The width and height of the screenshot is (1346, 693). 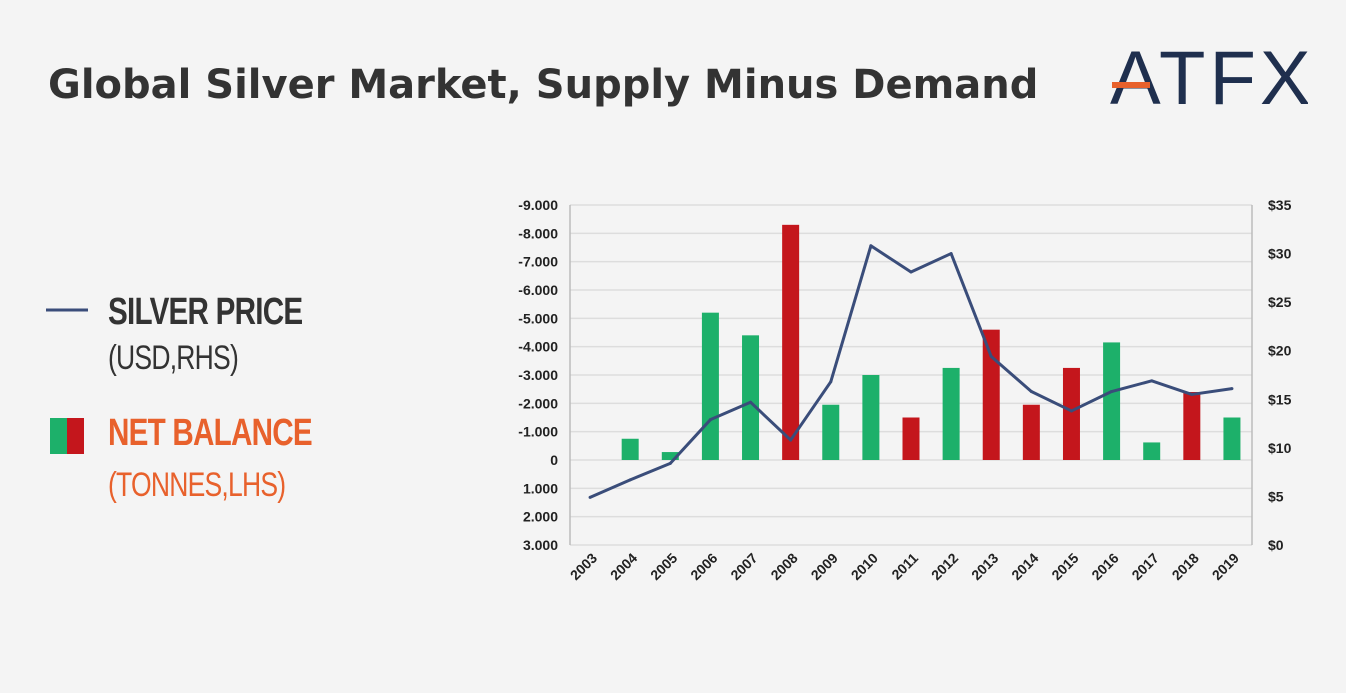 I want to click on left-tick-label: -3.000, so click(x=538, y=375).